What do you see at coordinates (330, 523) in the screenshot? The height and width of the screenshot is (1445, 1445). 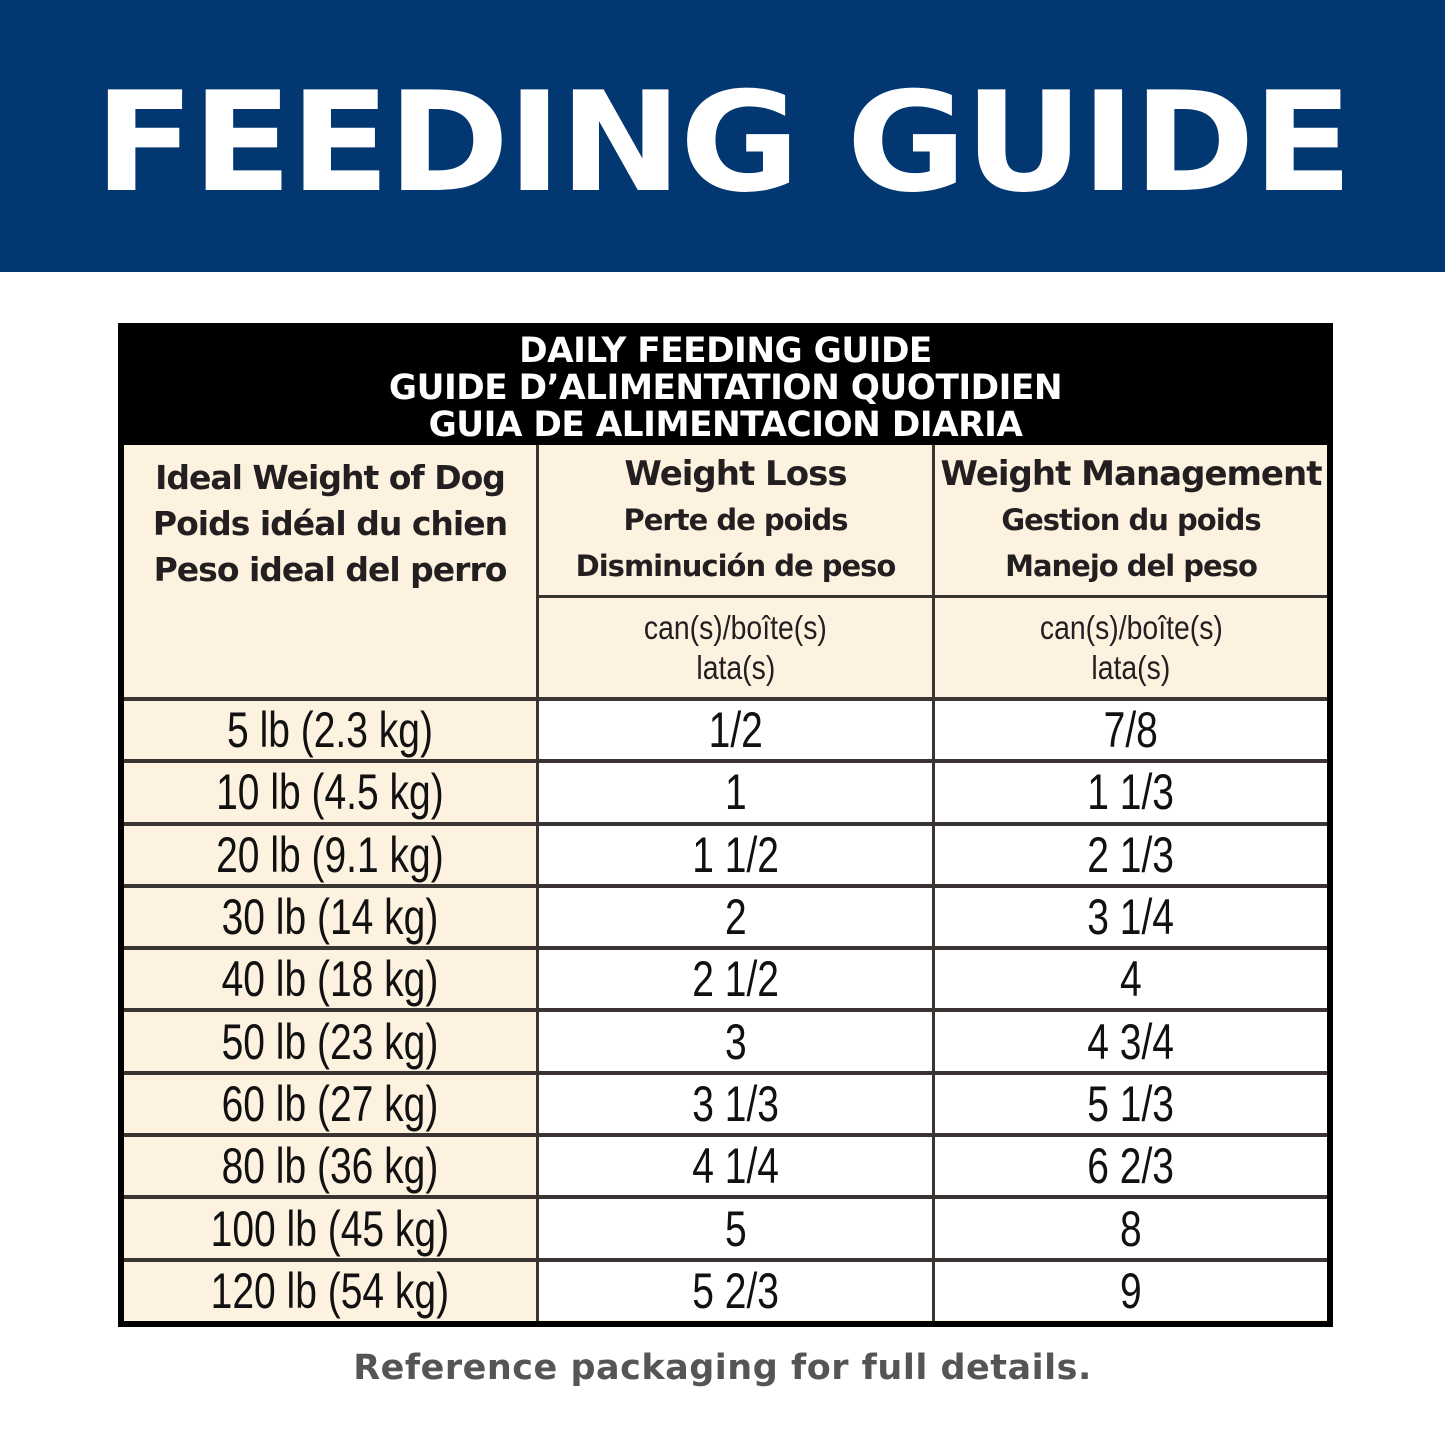 I see `header-line-fr: Poids idéal du chien` at bounding box center [330, 523].